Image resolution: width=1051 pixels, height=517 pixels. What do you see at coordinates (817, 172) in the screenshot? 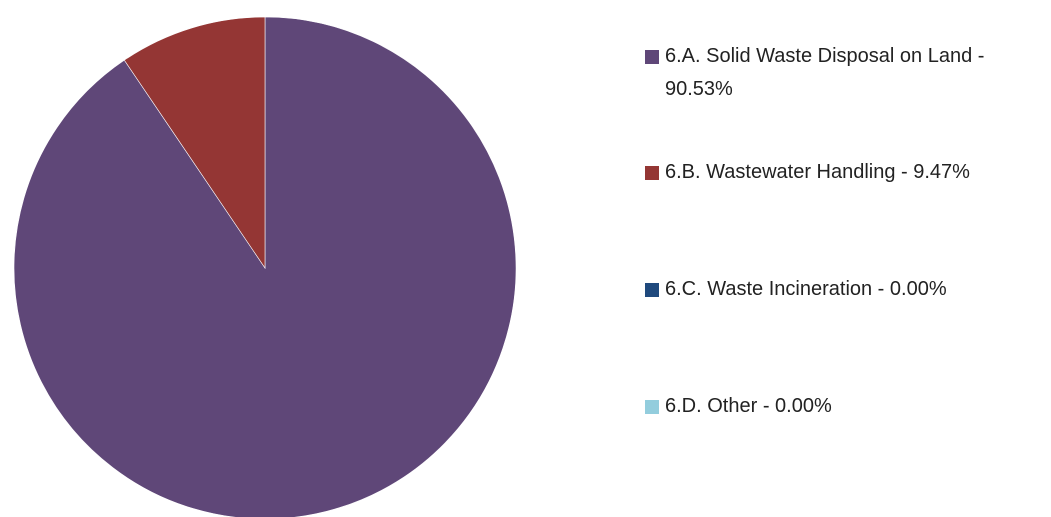
I see `legend-label: 6.B. Wastewater Handling - 9.47%` at bounding box center [817, 172].